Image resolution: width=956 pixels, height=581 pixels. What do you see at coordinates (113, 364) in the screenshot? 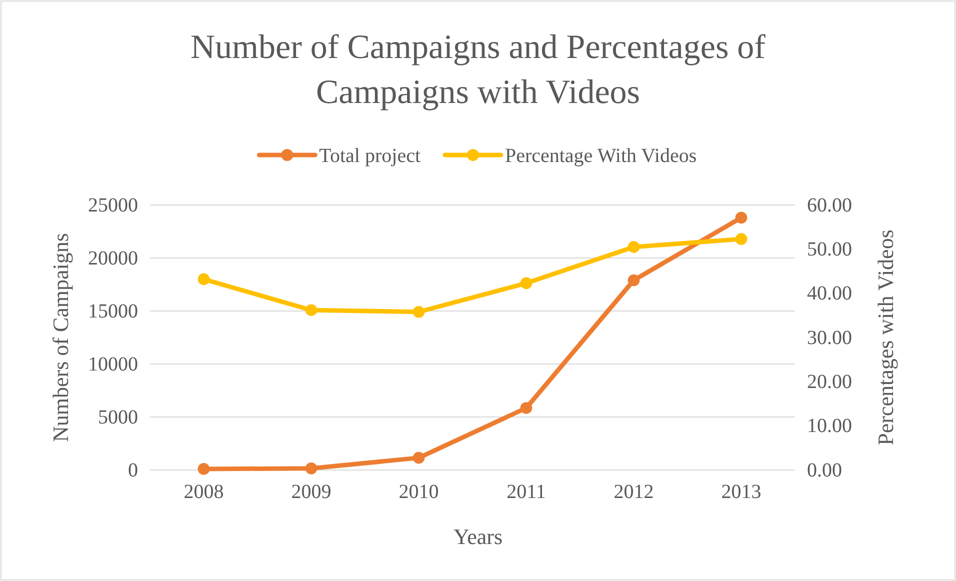
I see `y-tick-label: 10000` at bounding box center [113, 364].